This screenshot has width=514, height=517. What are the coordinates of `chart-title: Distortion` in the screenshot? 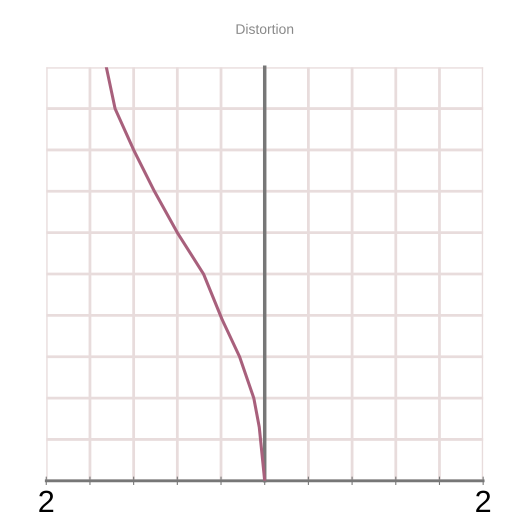 It's located at (265, 29).